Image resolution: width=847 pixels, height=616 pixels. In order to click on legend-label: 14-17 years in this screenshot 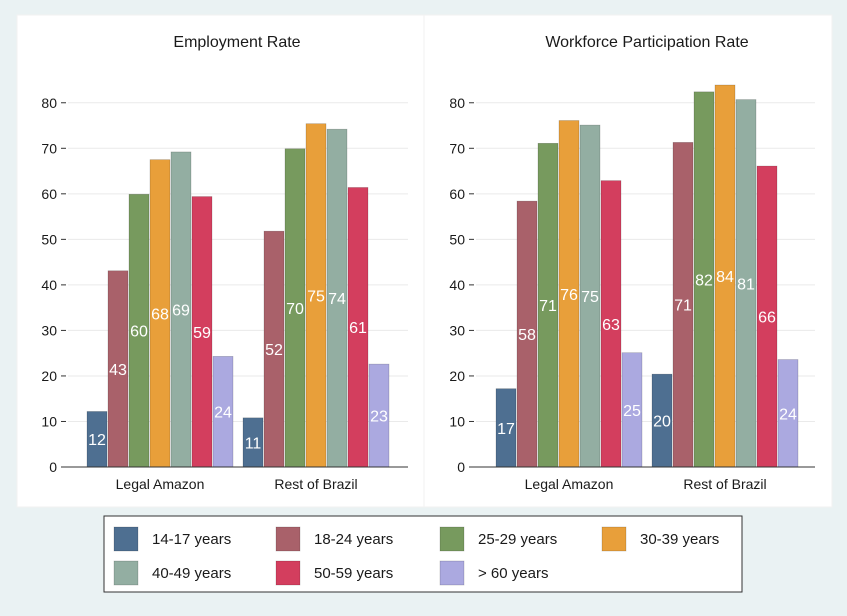, I will do `click(191, 539)`.